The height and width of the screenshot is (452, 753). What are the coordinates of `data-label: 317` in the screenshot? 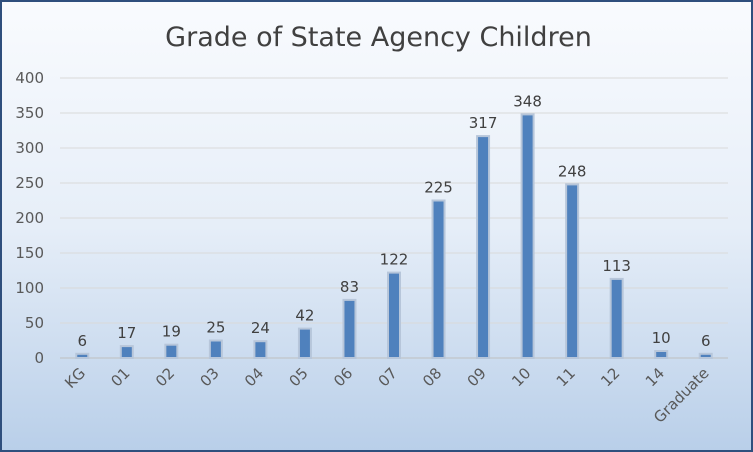 It's located at (483, 123).